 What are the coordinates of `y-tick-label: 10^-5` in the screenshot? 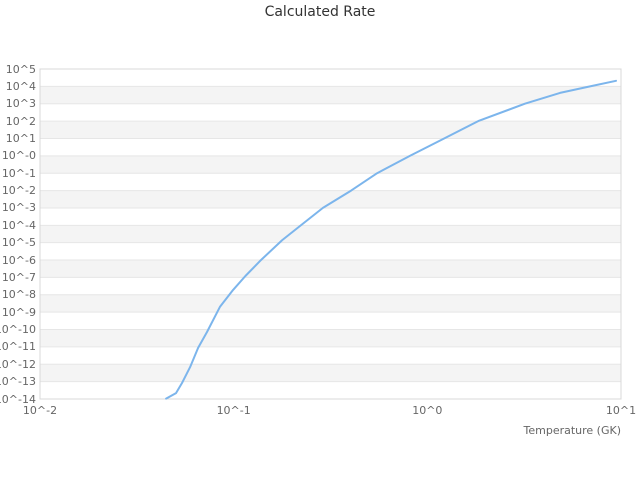 It's located at (18, 243).